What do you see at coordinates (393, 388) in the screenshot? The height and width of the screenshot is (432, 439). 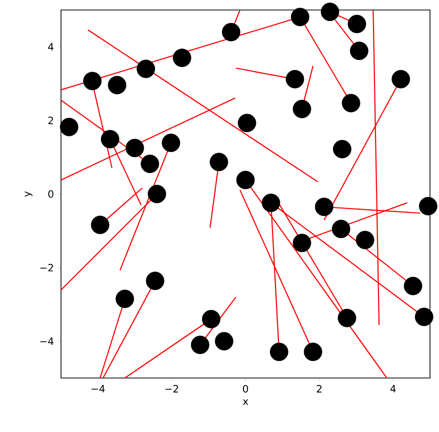 I see `x-tick-label: 4` at bounding box center [393, 388].